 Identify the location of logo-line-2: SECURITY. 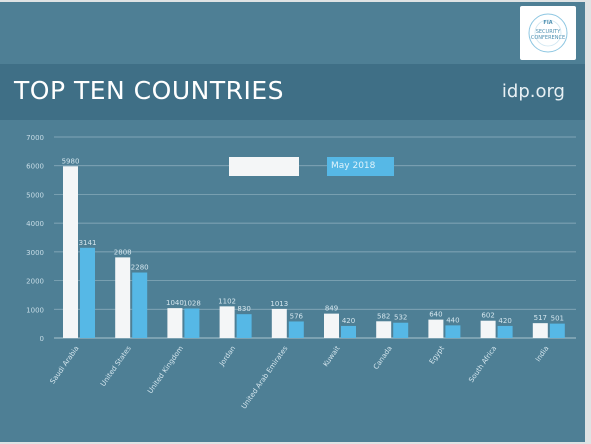
(548, 32).